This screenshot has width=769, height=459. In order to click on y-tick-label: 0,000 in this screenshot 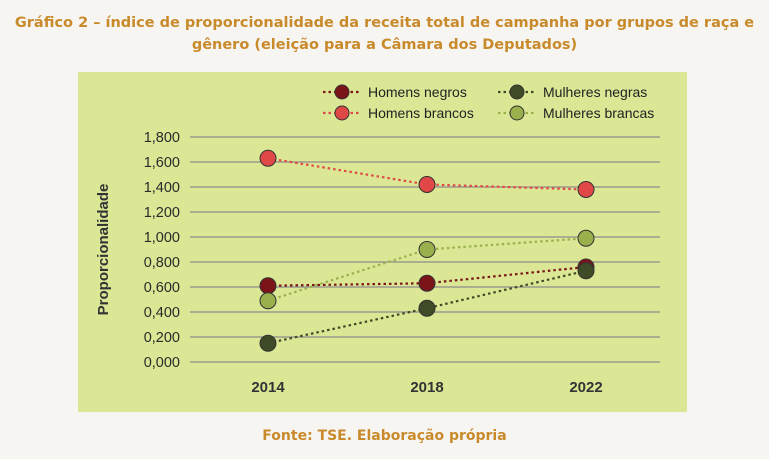, I will do `click(162, 363)`.